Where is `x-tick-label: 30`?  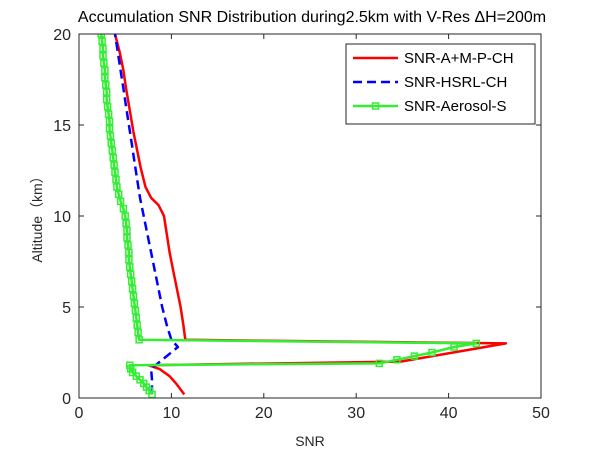 x-tick-label: 30 is located at coordinates (356, 413).